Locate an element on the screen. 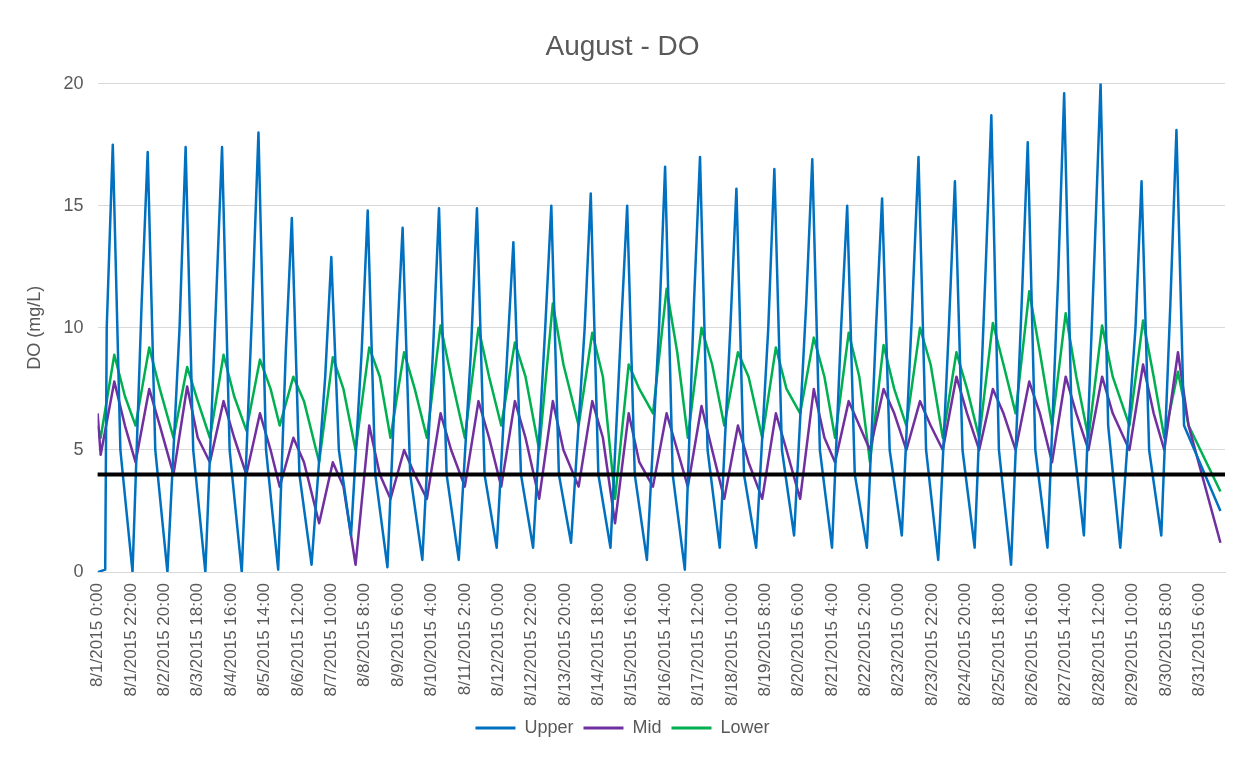  x-tick-label: 8/6/2015 12:00 is located at coordinates (297, 640).